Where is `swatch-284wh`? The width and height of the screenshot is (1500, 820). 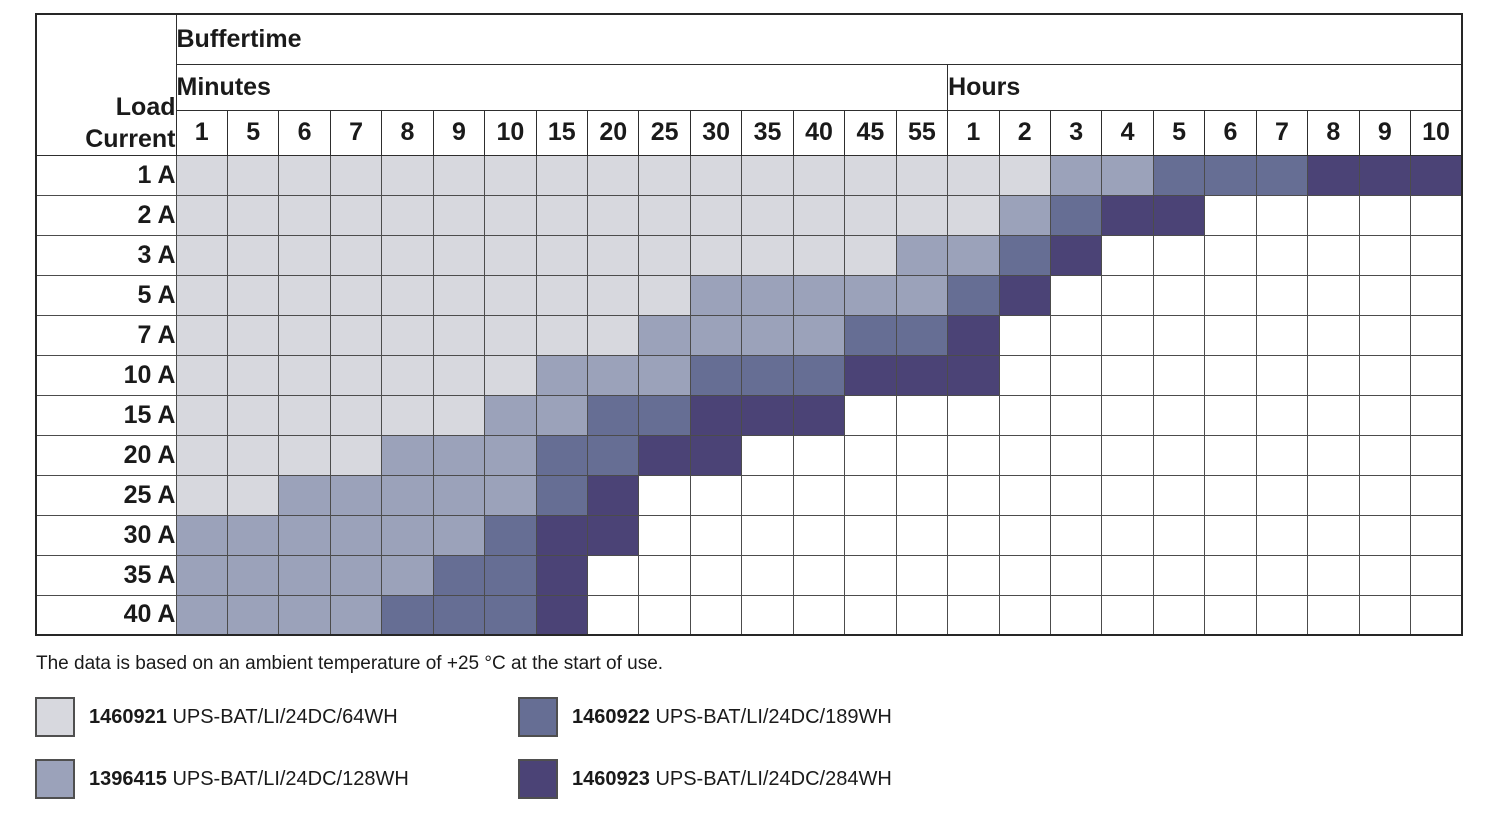
swatch-284wh is located at coordinates (538, 779).